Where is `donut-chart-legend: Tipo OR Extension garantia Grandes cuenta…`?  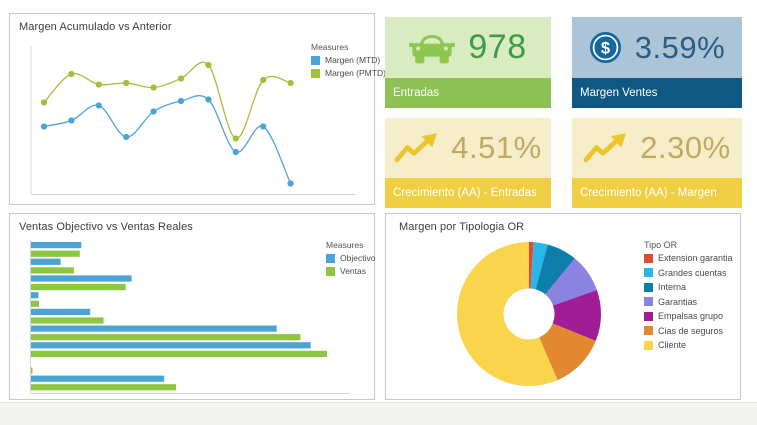 donut-chart-legend: Tipo OR Extension garantia Grandes cuenta… is located at coordinates (688, 297).